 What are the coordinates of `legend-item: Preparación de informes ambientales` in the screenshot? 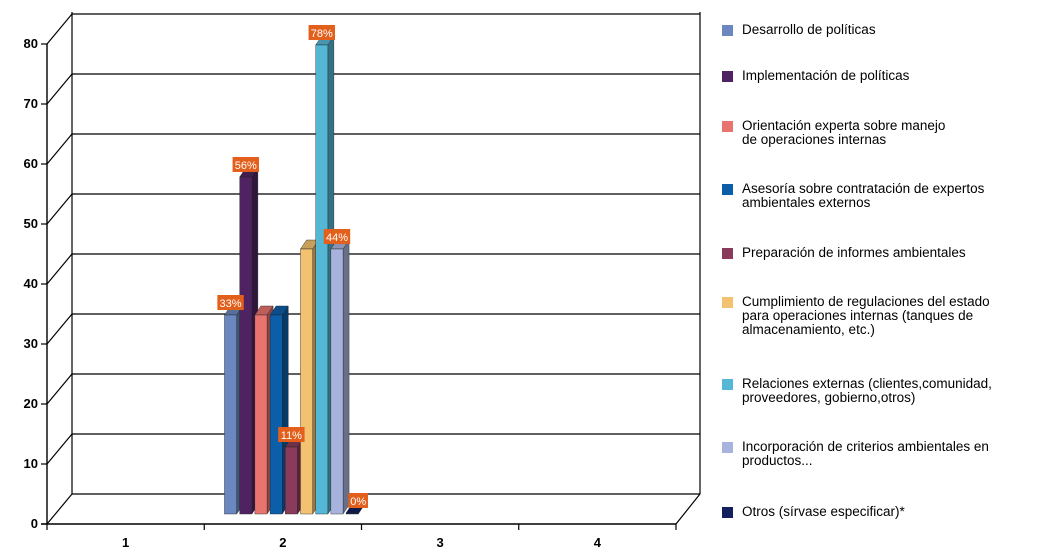 It's located at (844, 253).